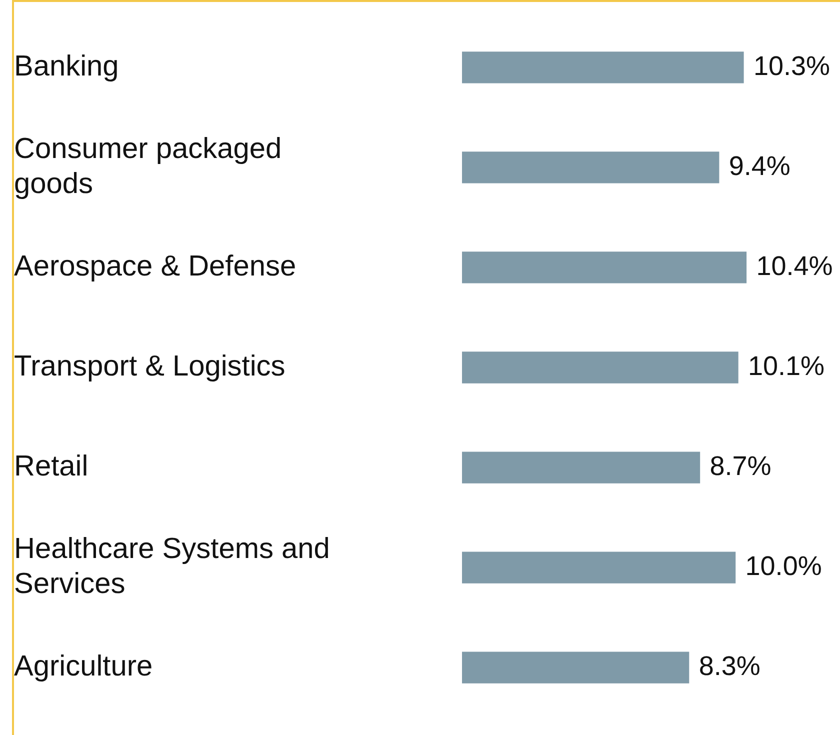 The height and width of the screenshot is (735, 840). I want to click on data-label: 10.3%, so click(791, 65).